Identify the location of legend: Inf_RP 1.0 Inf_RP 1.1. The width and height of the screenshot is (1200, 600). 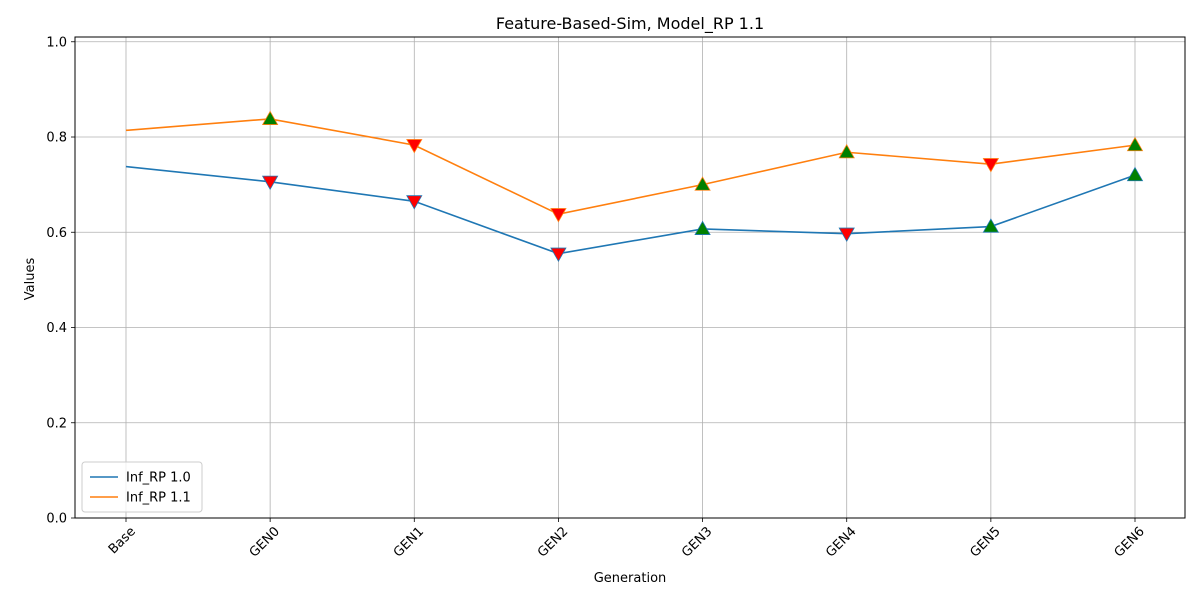
(142, 487).